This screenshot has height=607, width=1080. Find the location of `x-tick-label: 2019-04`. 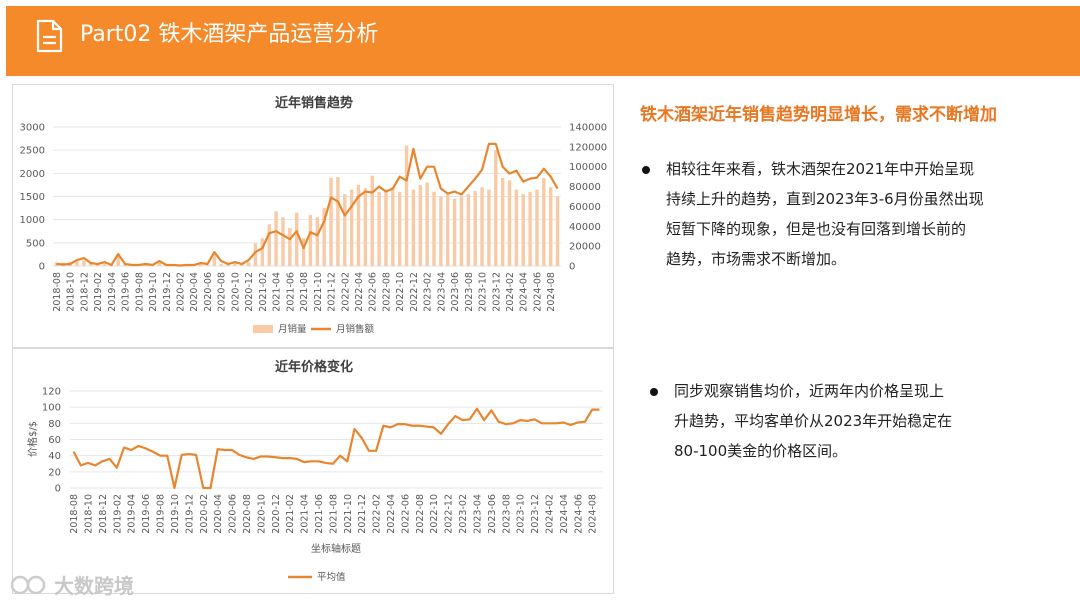

x-tick-label: 2019-04 is located at coordinates (112, 292).